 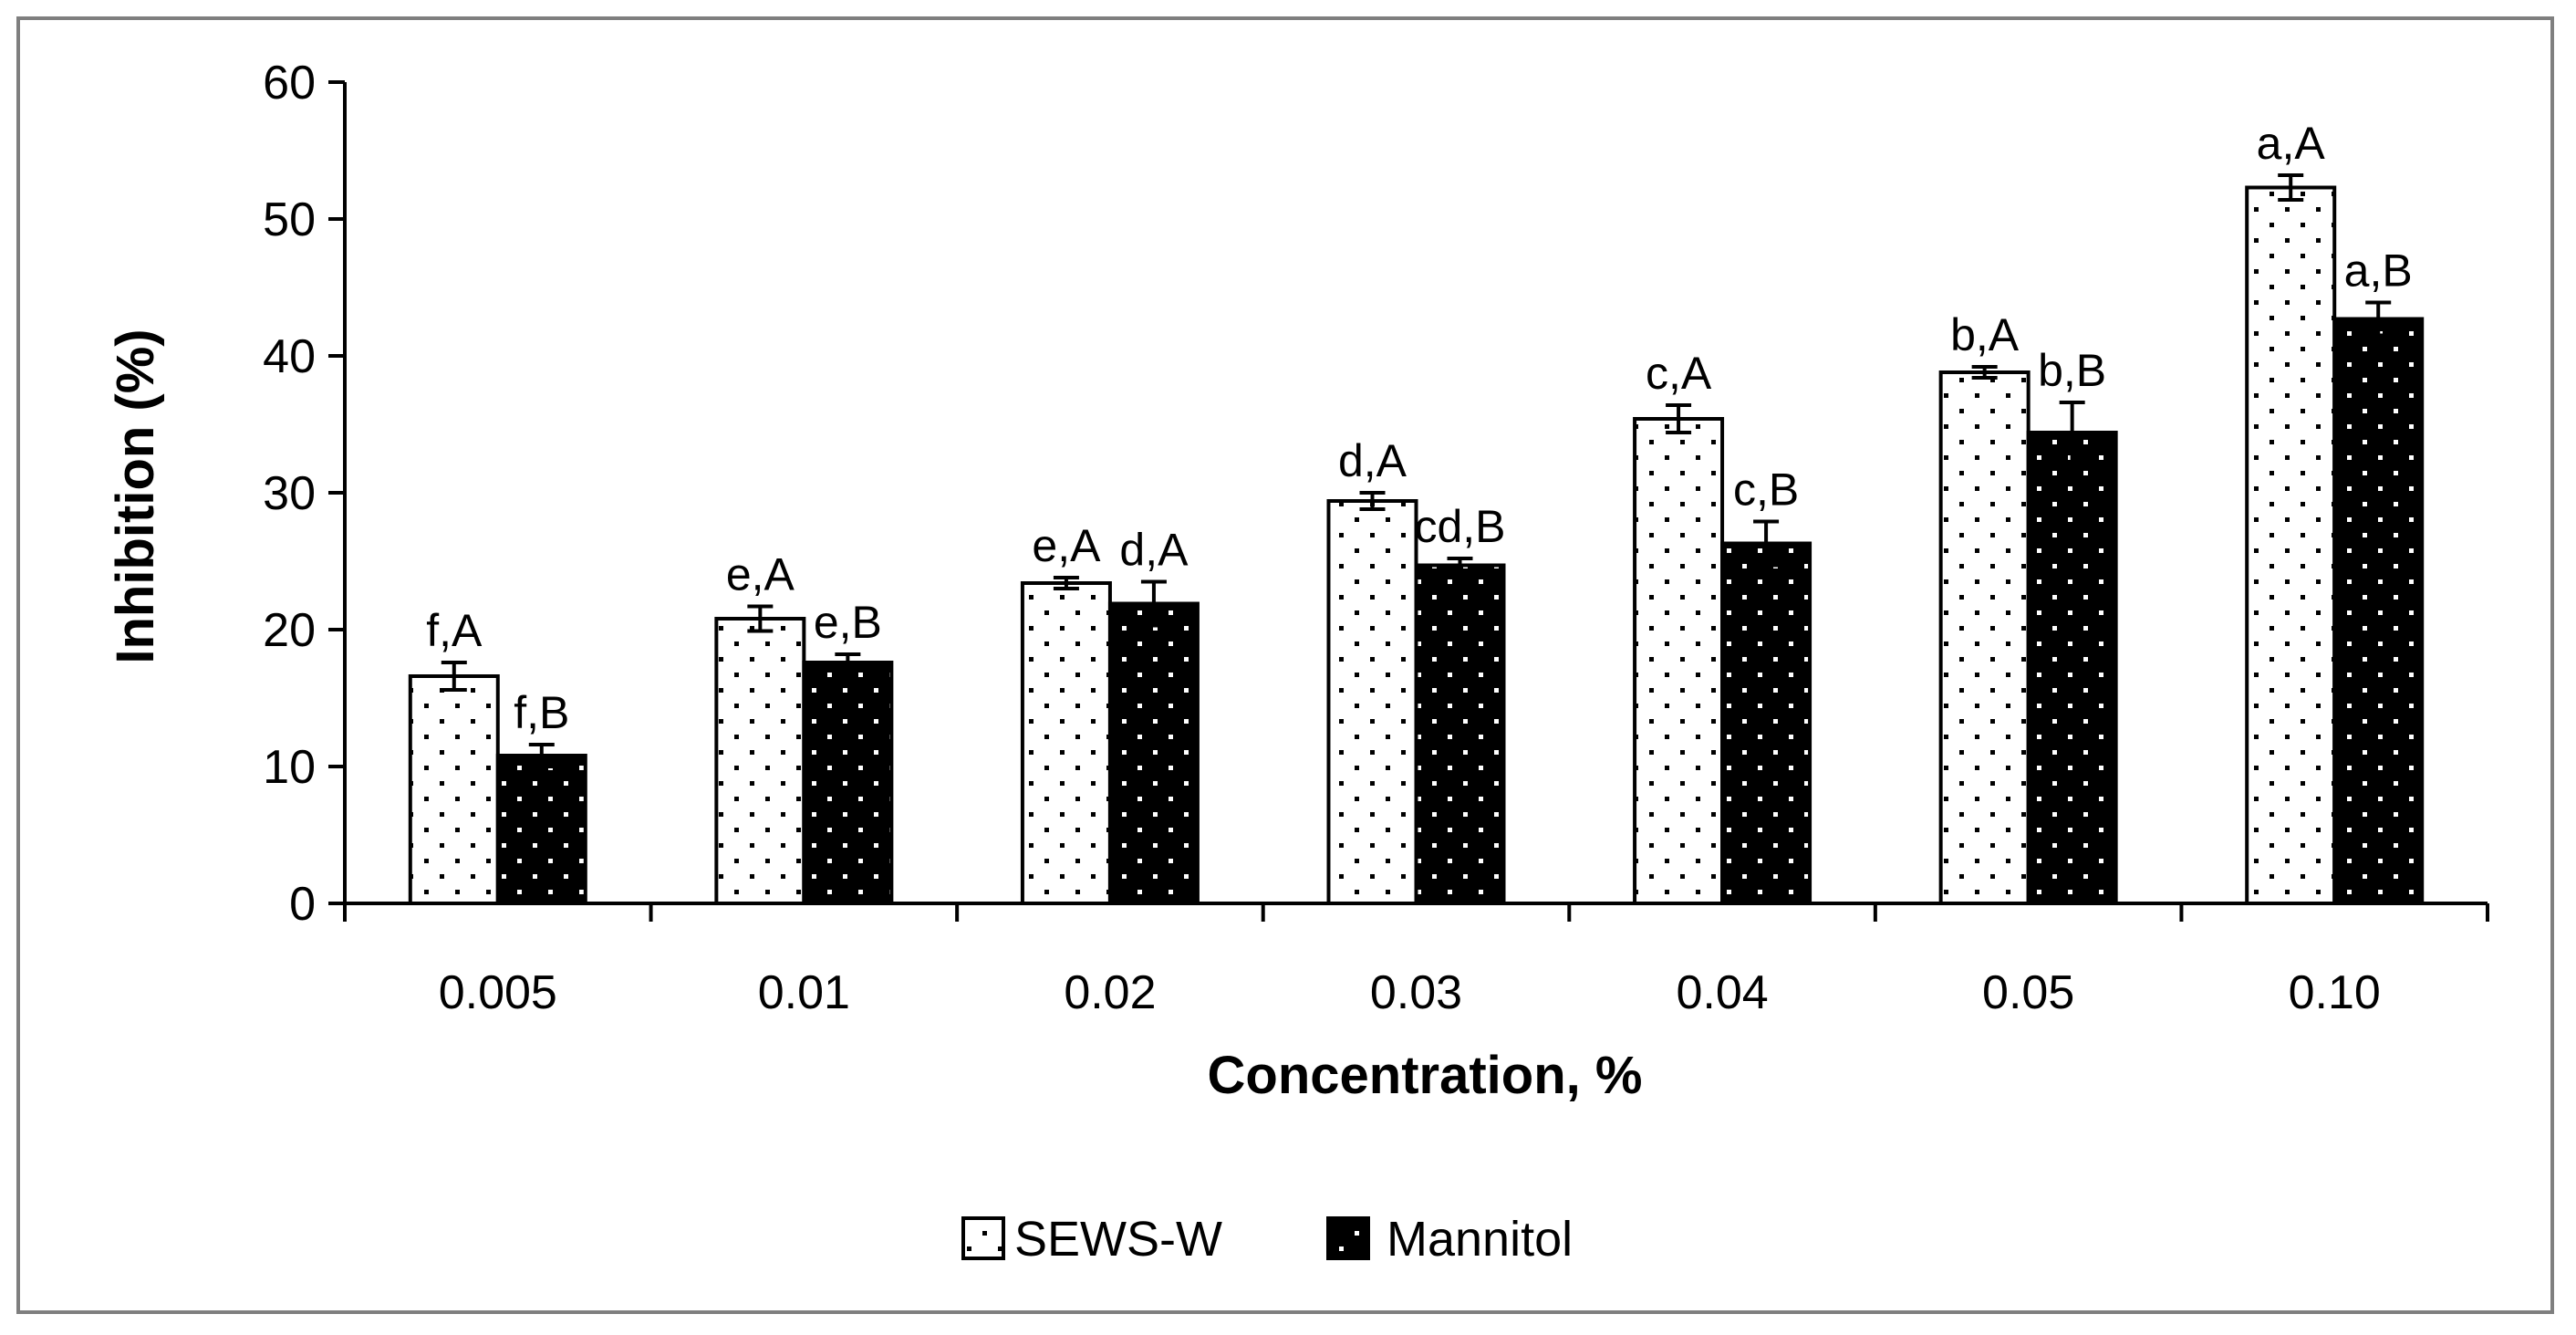 What do you see at coordinates (289, 631) in the screenshot?
I see `y-tick-label-2: 20` at bounding box center [289, 631].